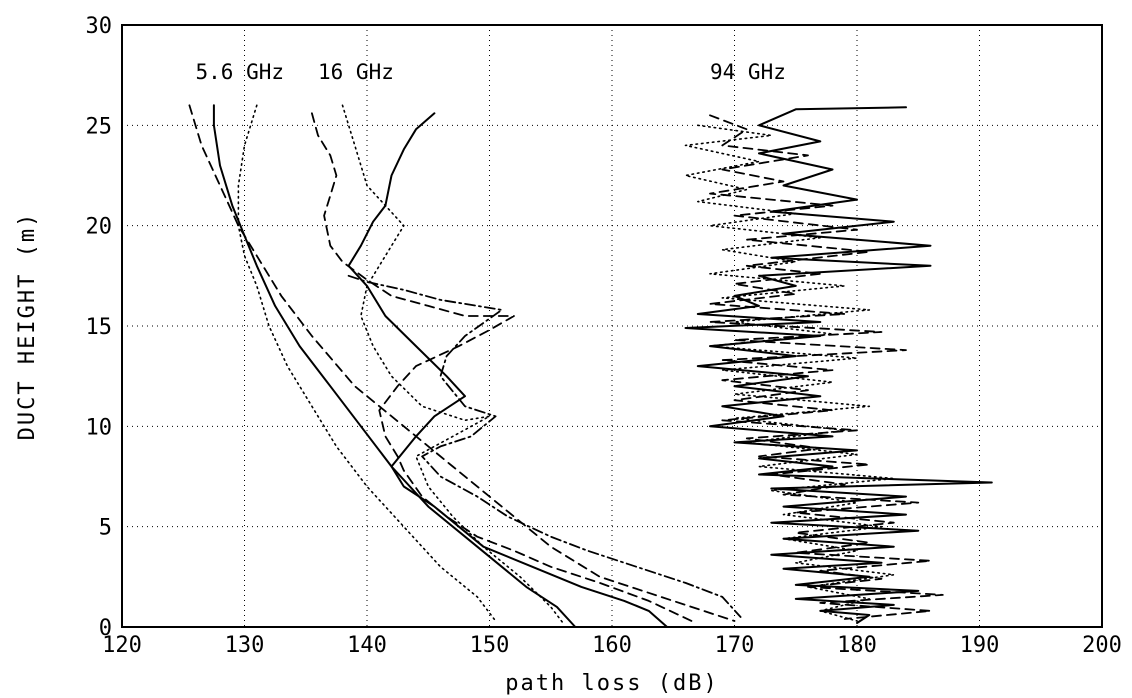 The width and height of the screenshot is (1132, 698). I want to click on y-tick-label: 15, so click(99, 327).